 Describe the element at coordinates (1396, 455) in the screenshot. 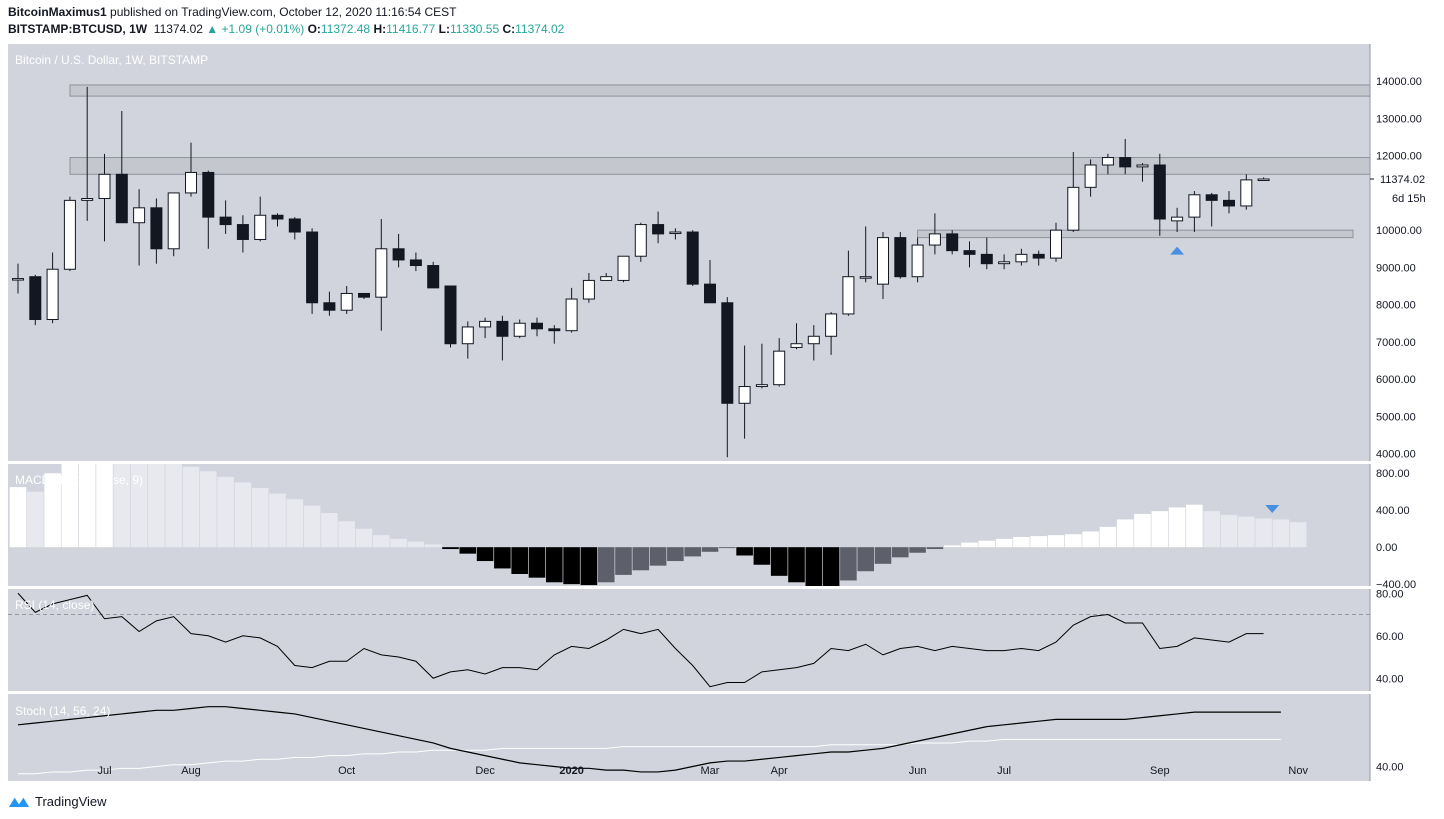

I see `price-axis-tick-label: 4000.00` at that location.